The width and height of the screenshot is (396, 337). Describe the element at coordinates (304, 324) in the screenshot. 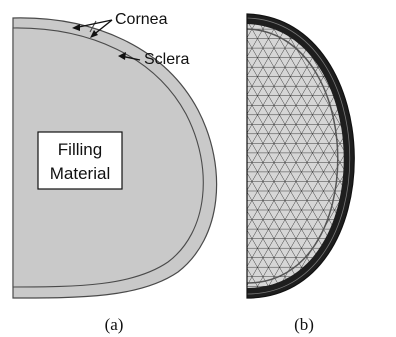

I see `caption-b: (b)` at that location.